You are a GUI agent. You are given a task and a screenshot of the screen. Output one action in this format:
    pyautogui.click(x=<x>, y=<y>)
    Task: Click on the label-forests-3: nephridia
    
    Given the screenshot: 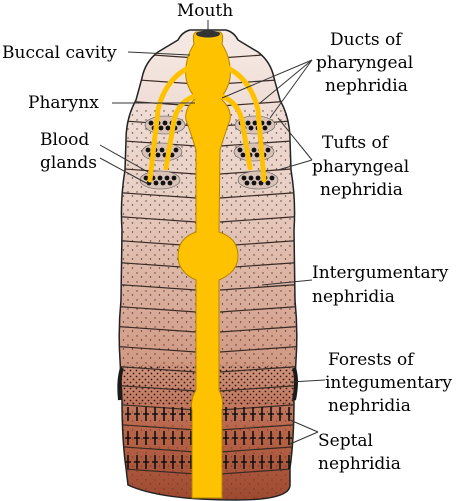 What is the action you would take?
    pyautogui.click(x=369, y=406)
    